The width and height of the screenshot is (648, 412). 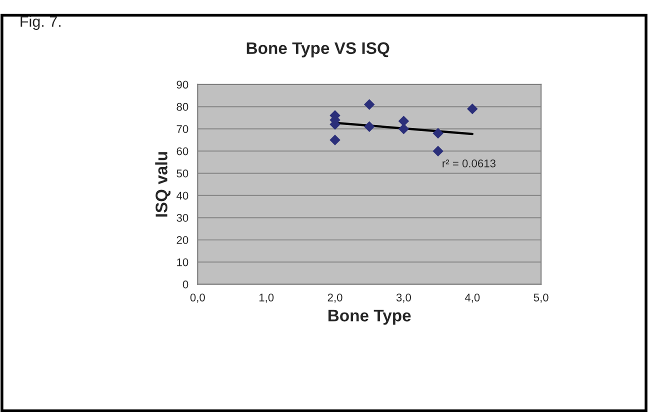 What do you see at coordinates (266, 298) in the screenshot?
I see `x-tick-label: 1,0` at bounding box center [266, 298].